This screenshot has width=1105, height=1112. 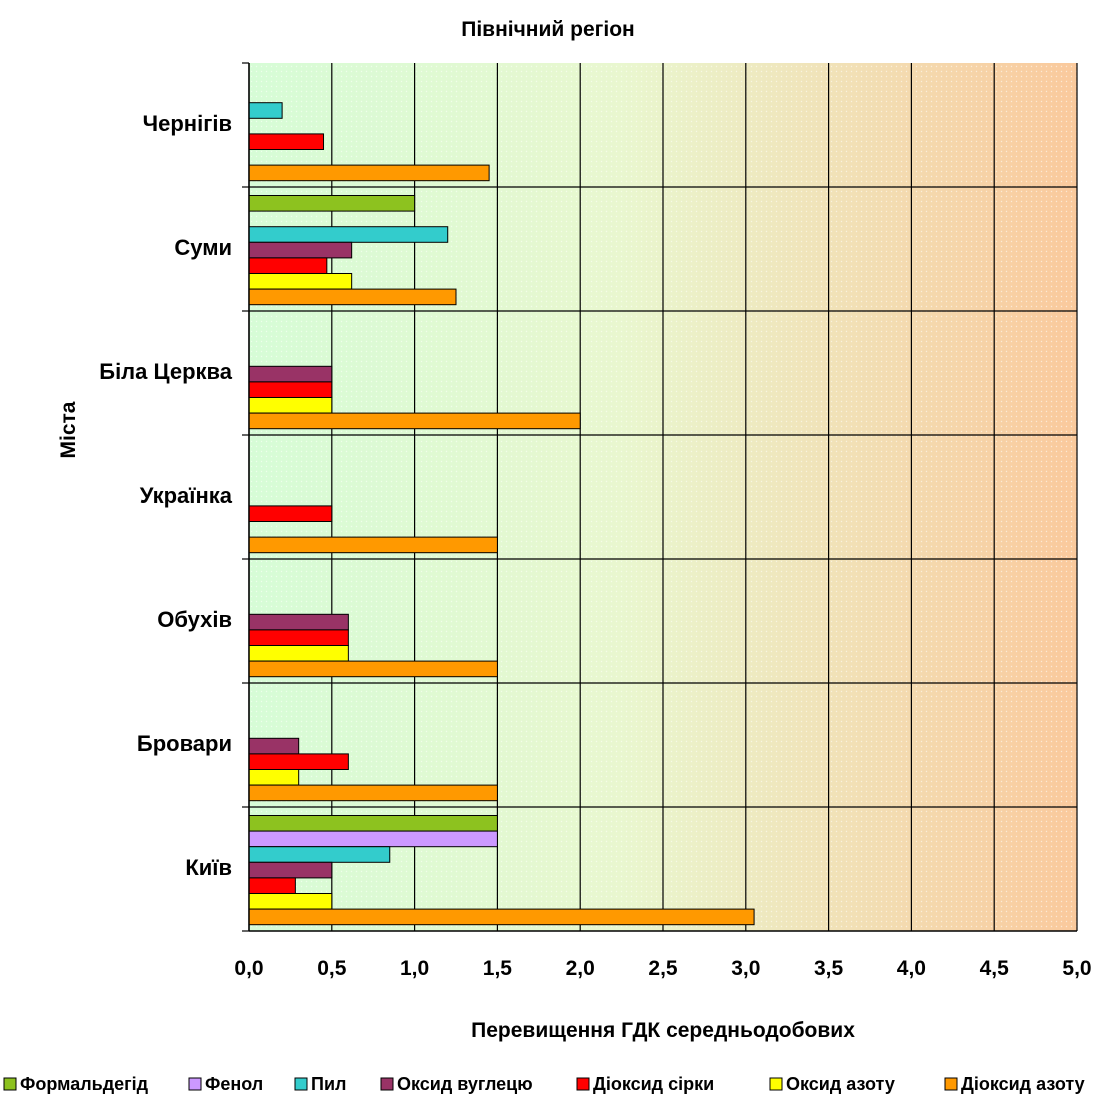 I want to click on category-label: Біла Церква, so click(x=166, y=371).